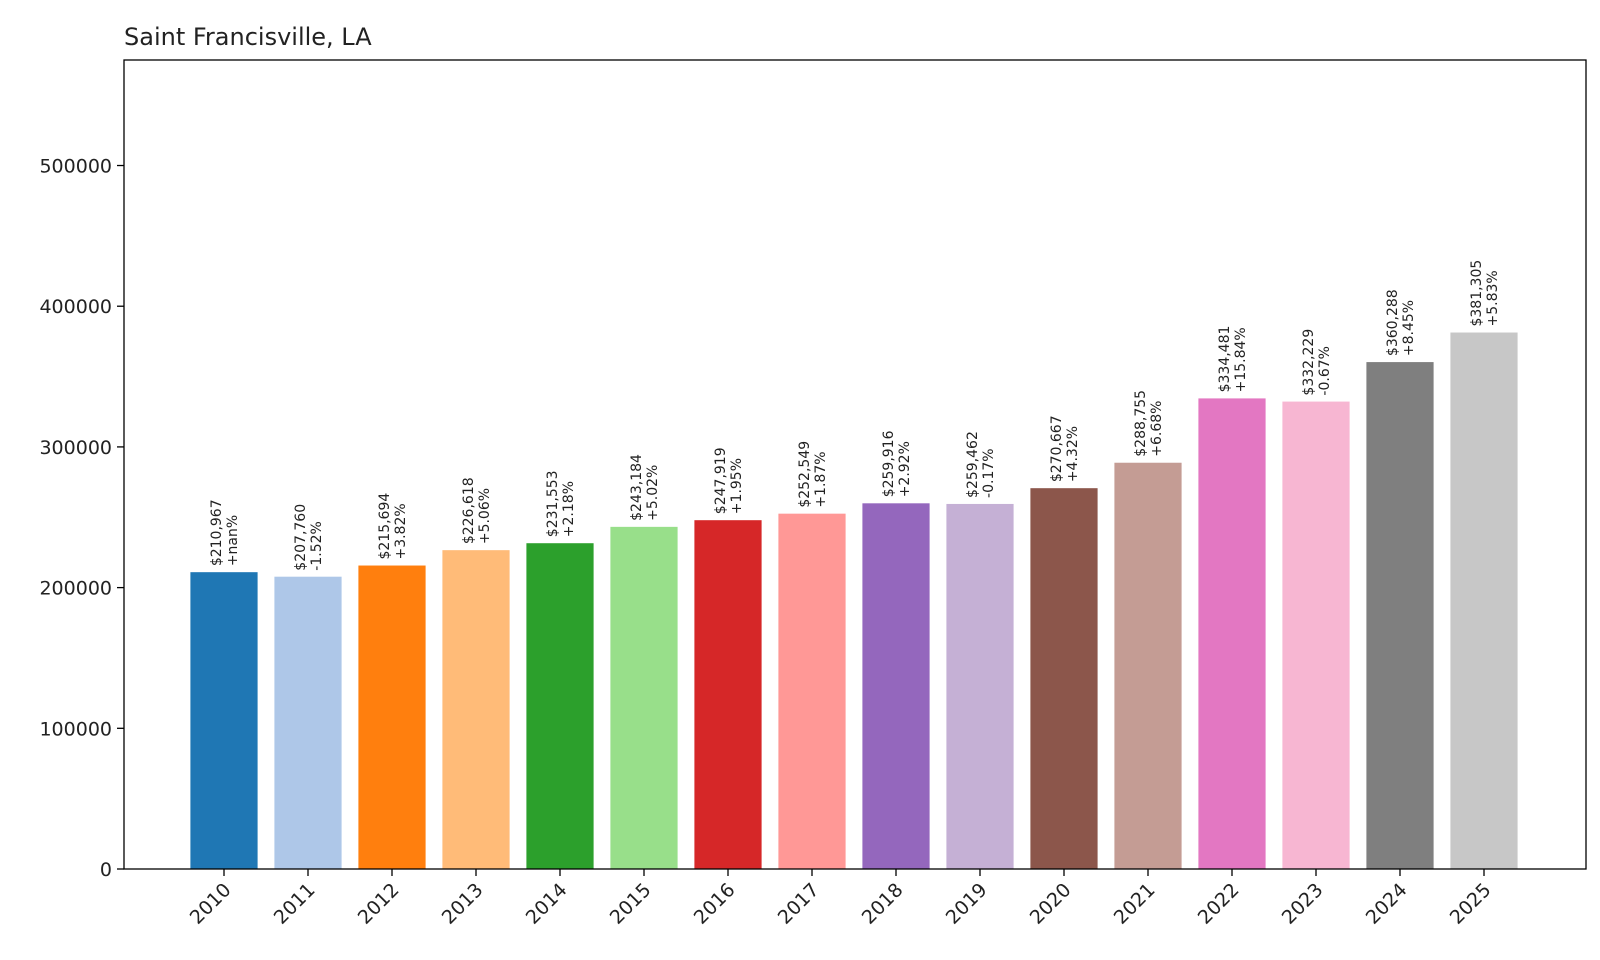 The height and width of the screenshot is (960, 1600). I want to click on x-tick-label: 2011, so click(295, 904).